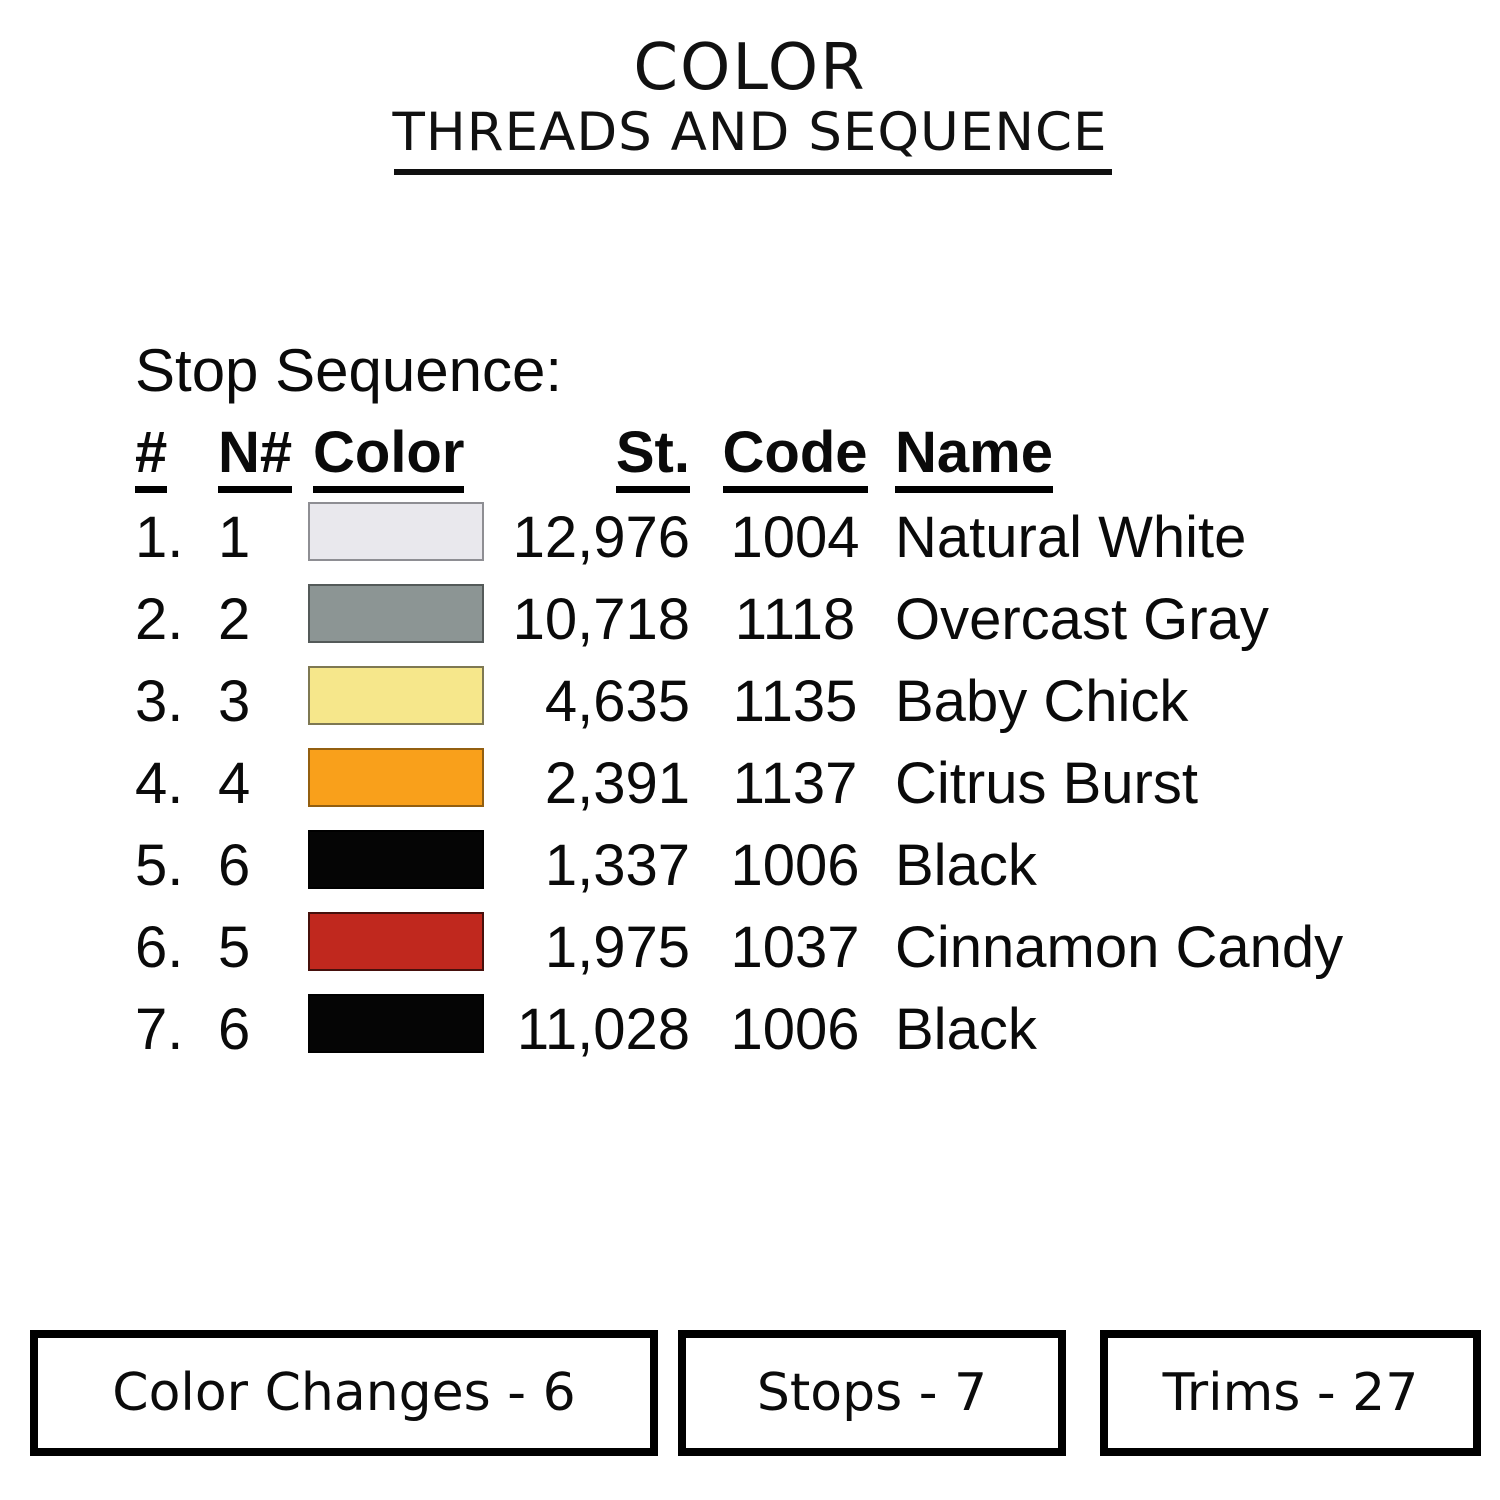 This screenshot has width=1500, height=1500. I want to click on row-thread-name: Baby Chick, so click(1042, 701).